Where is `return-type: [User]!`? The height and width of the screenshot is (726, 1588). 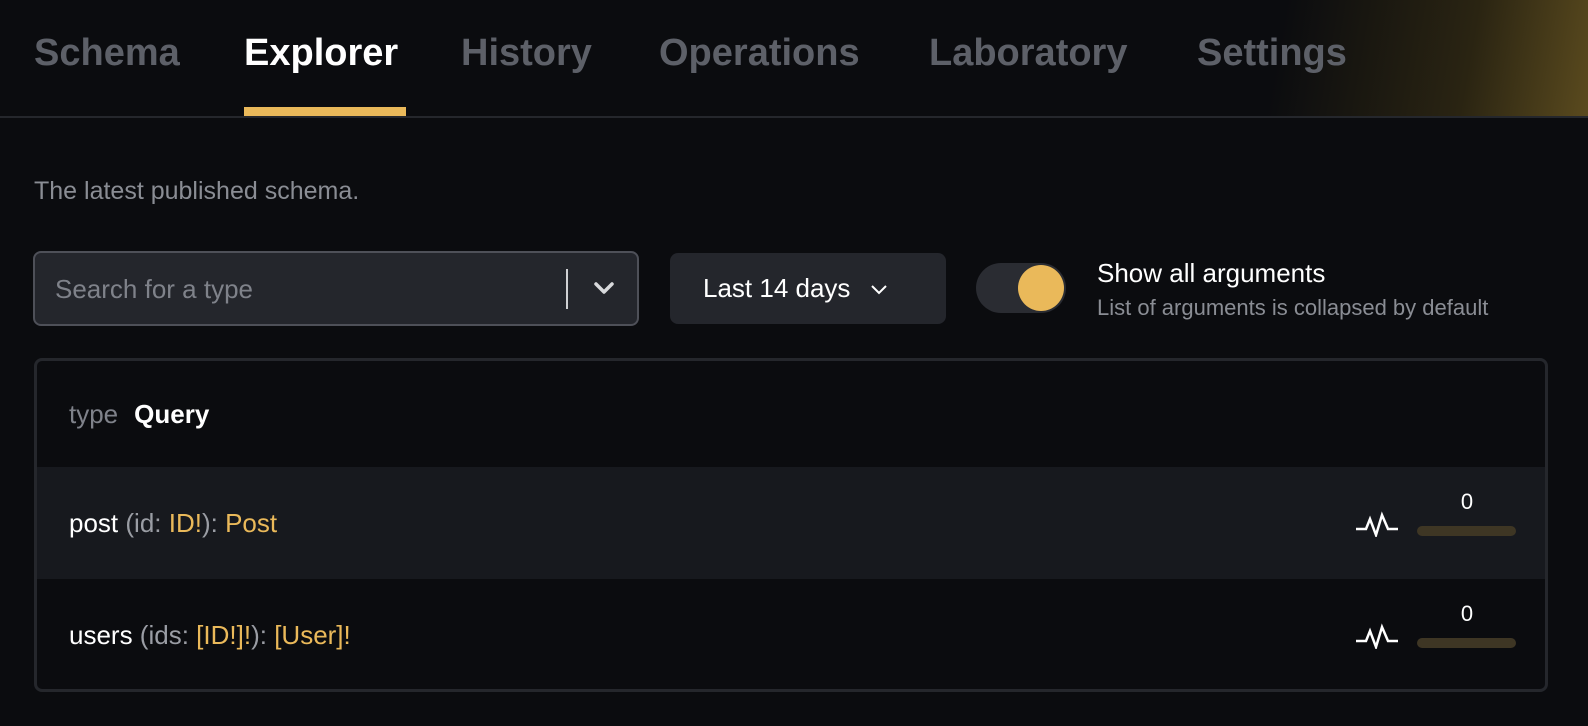
return-type: [User]! is located at coordinates (312, 634).